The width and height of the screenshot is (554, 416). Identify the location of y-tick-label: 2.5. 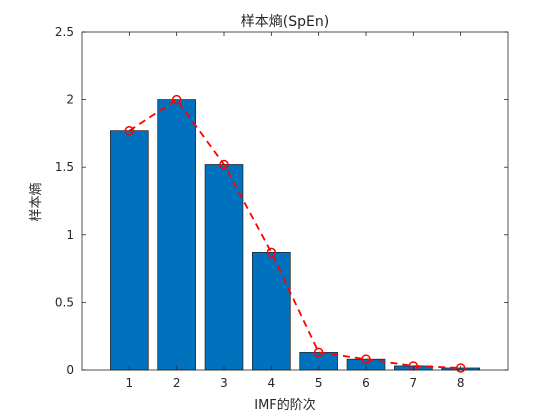
(64, 32).